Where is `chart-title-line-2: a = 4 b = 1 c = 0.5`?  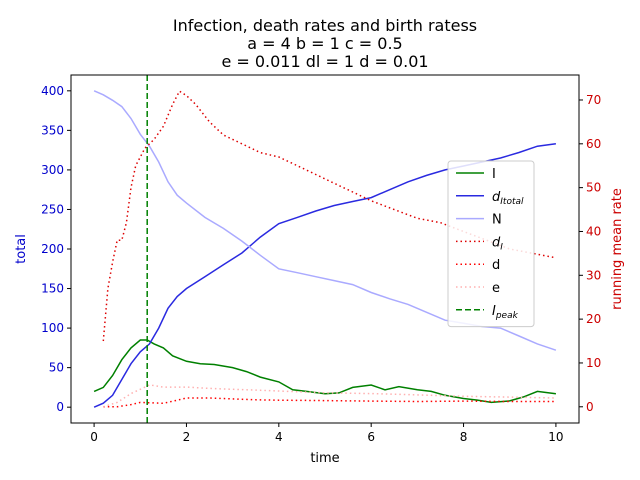
chart-title-line-2: a = 4 b = 1 c = 0.5 is located at coordinates (324, 43).